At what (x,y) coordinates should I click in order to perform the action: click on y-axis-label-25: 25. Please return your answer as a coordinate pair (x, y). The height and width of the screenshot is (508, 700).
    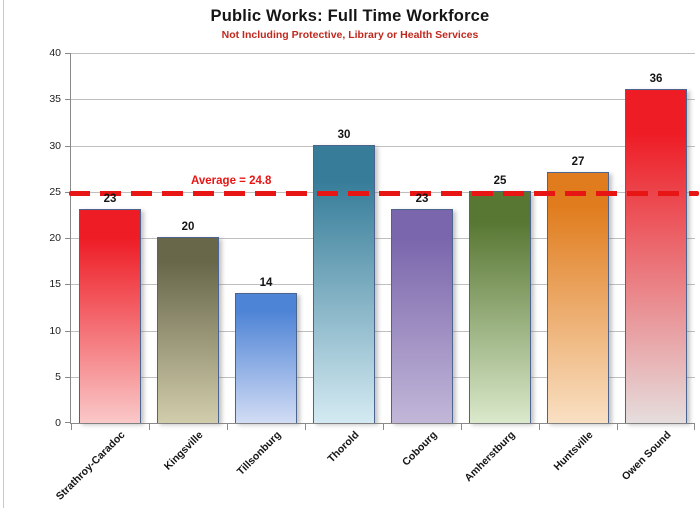
    Looking at the image, I should click on (55, 191).